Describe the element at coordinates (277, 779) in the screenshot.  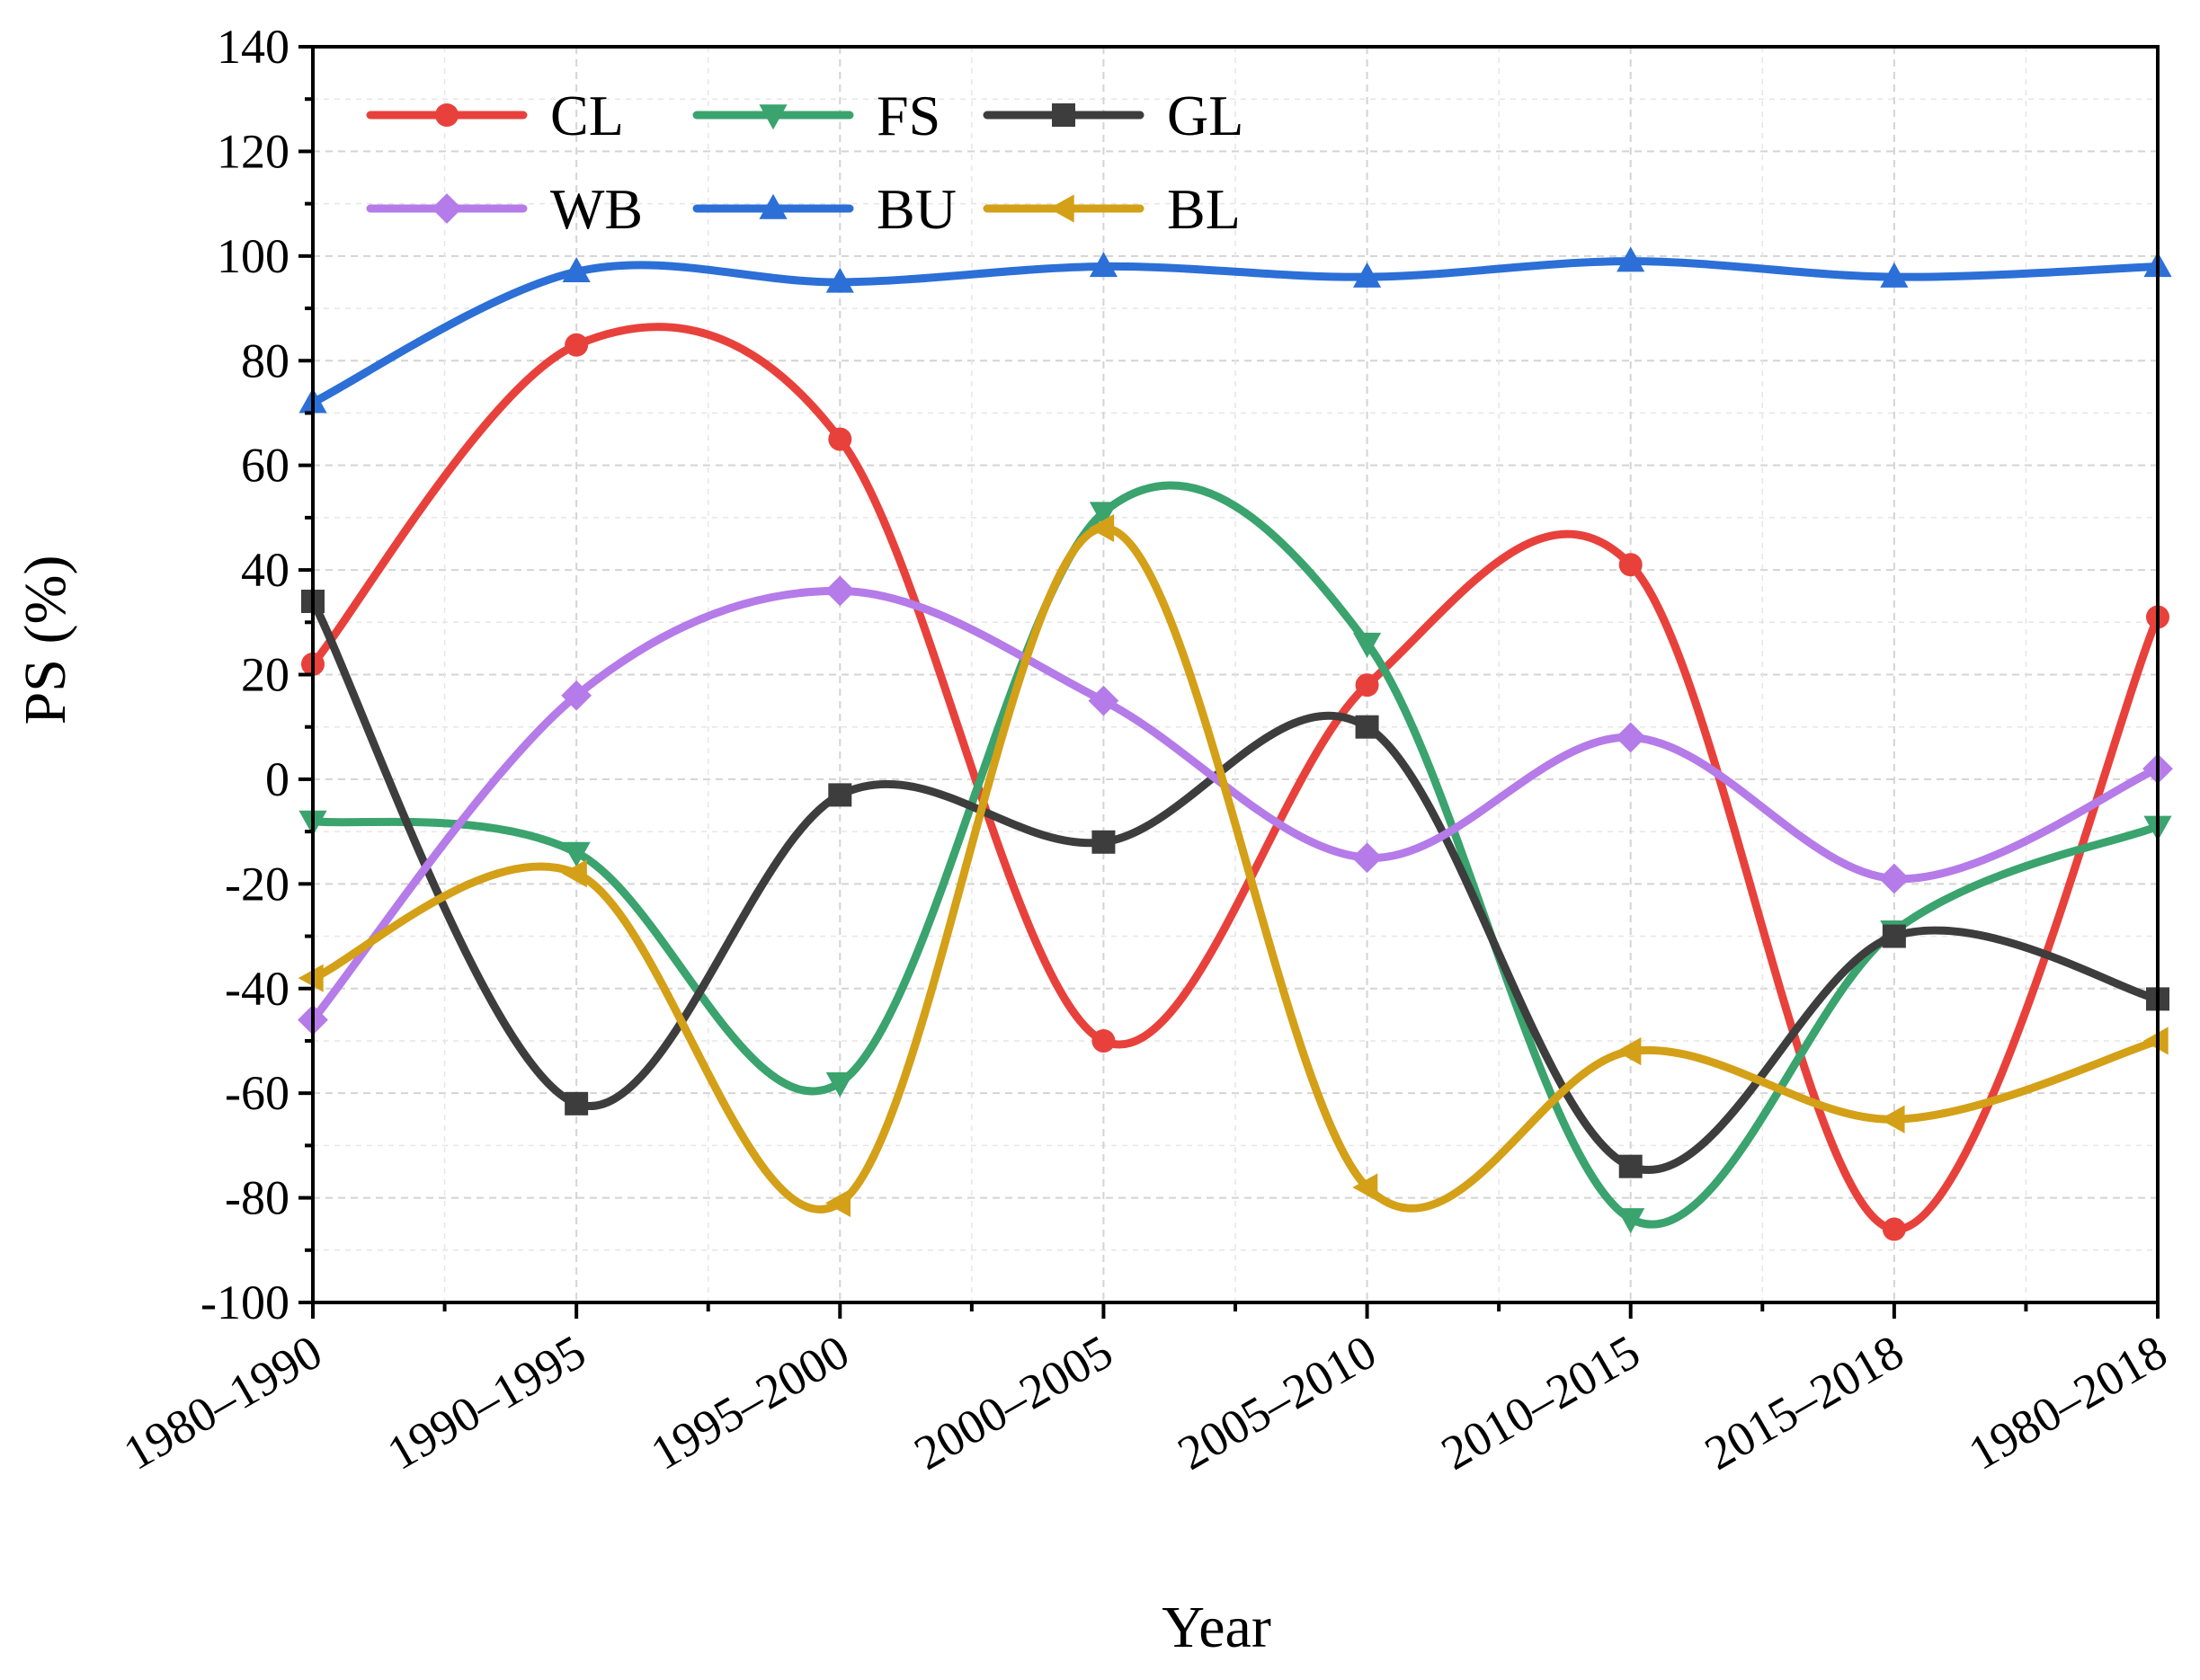
I see `y-tick-label: 0` at that location.